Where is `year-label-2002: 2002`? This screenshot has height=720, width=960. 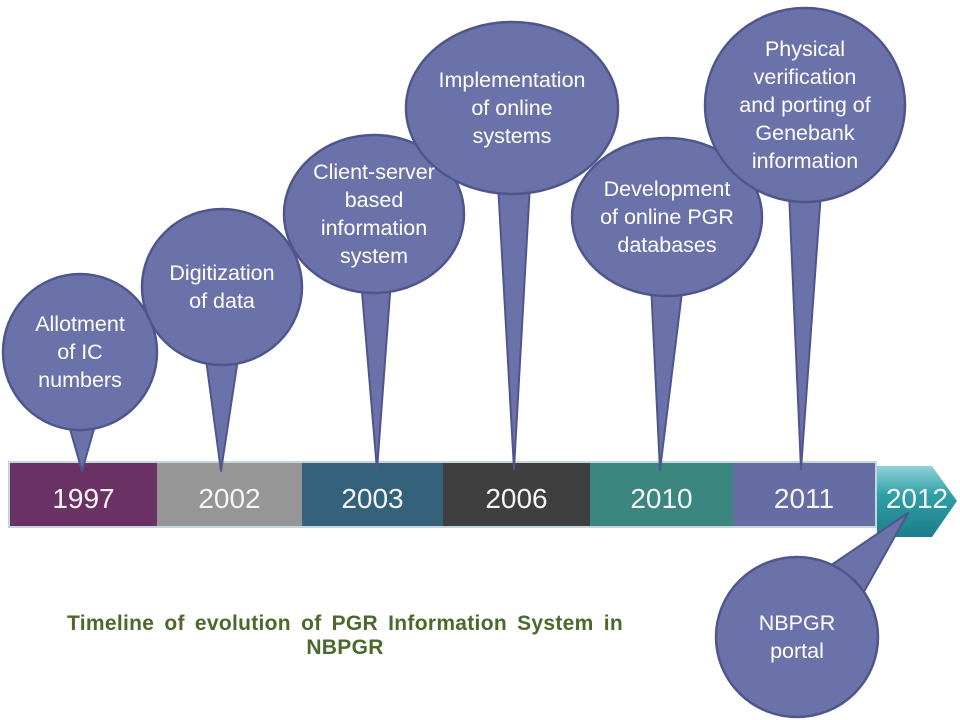
year-label-2002: 2002 is located at coordinates (229, 498).